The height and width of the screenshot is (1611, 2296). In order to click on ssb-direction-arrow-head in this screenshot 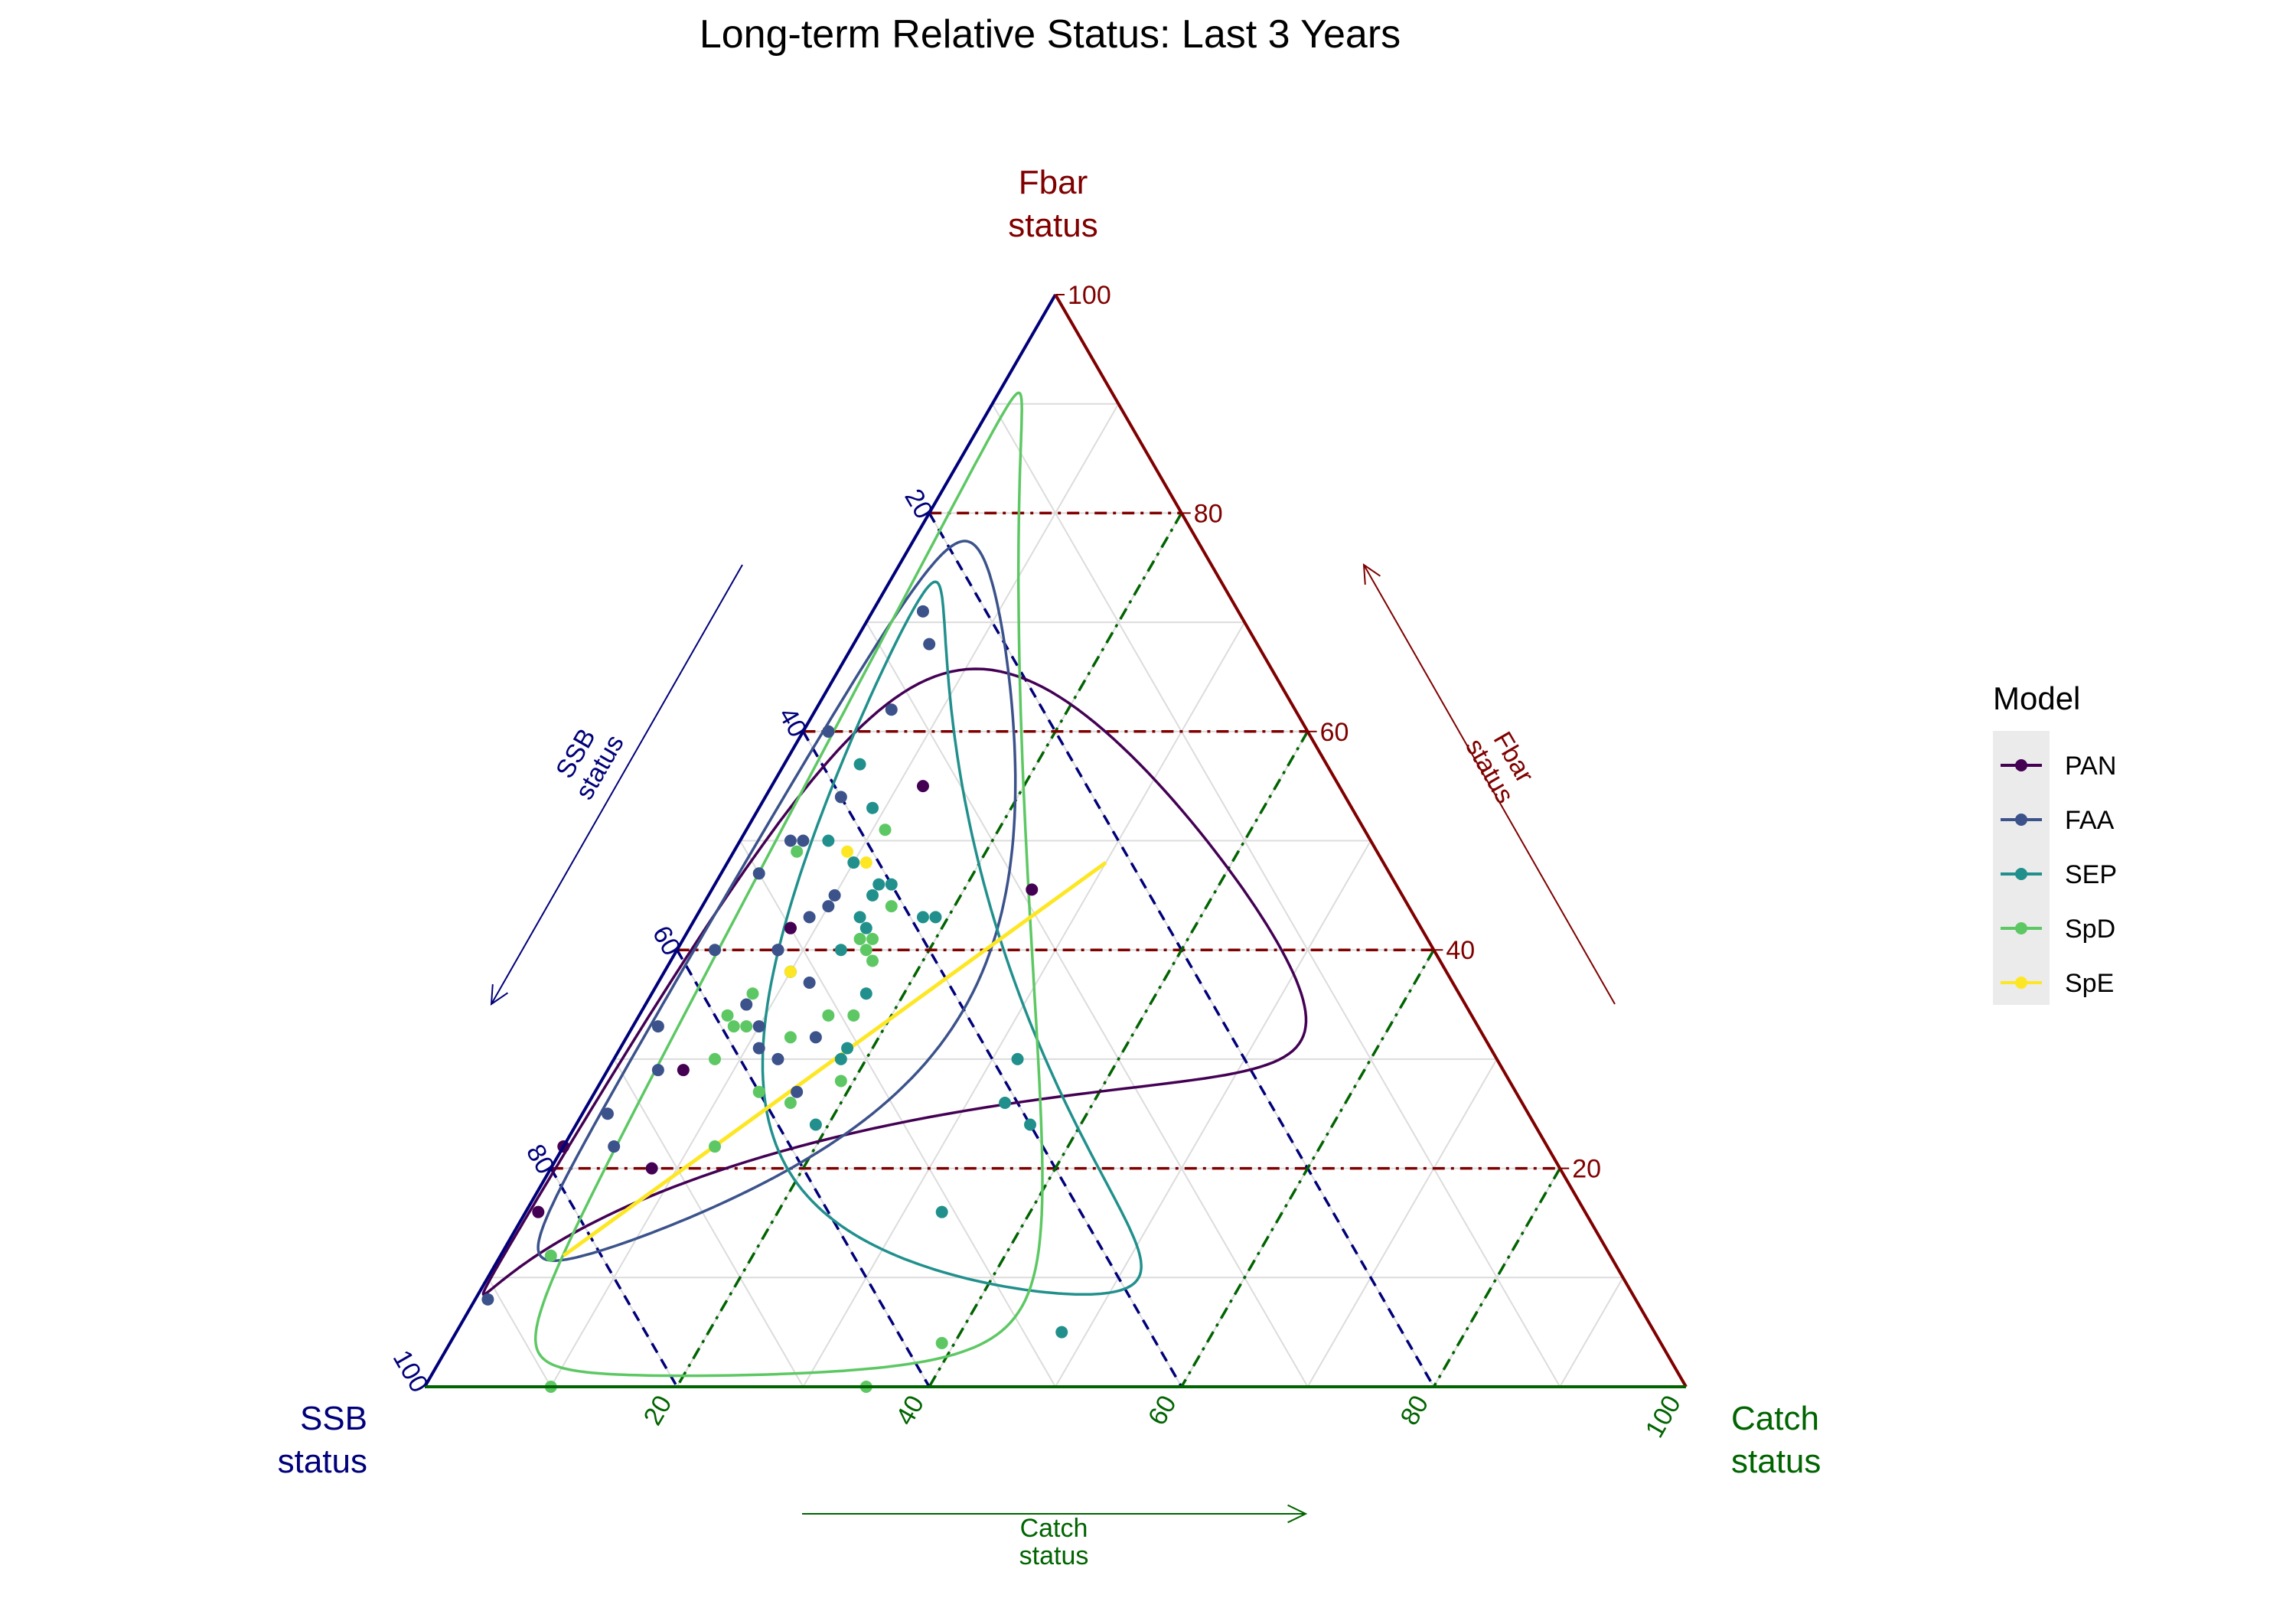, I will do `click(499, 994)`.